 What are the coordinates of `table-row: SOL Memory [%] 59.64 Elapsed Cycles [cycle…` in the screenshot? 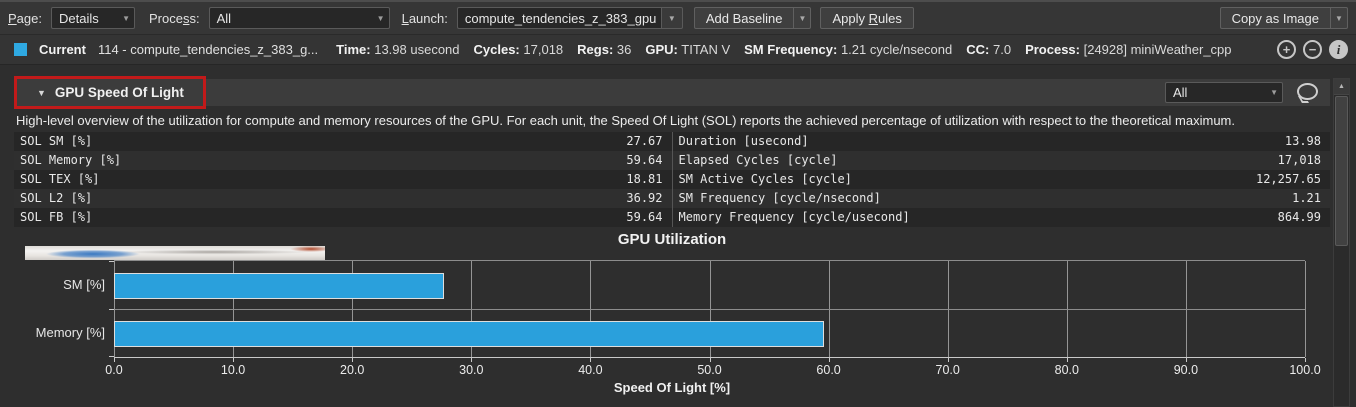 It's located at (672, 160).